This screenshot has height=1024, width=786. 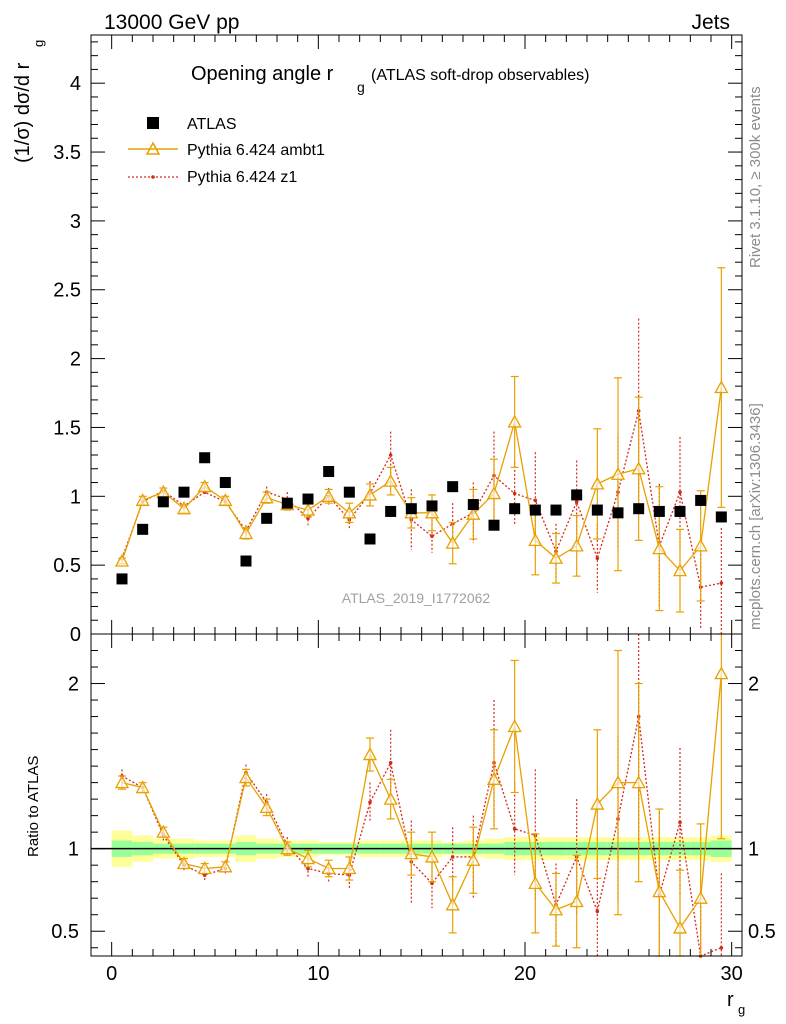 I want to click on mcplots-label: mcplots.cern.ch [arXiv:1306.3436], so click(x=755, y=516).